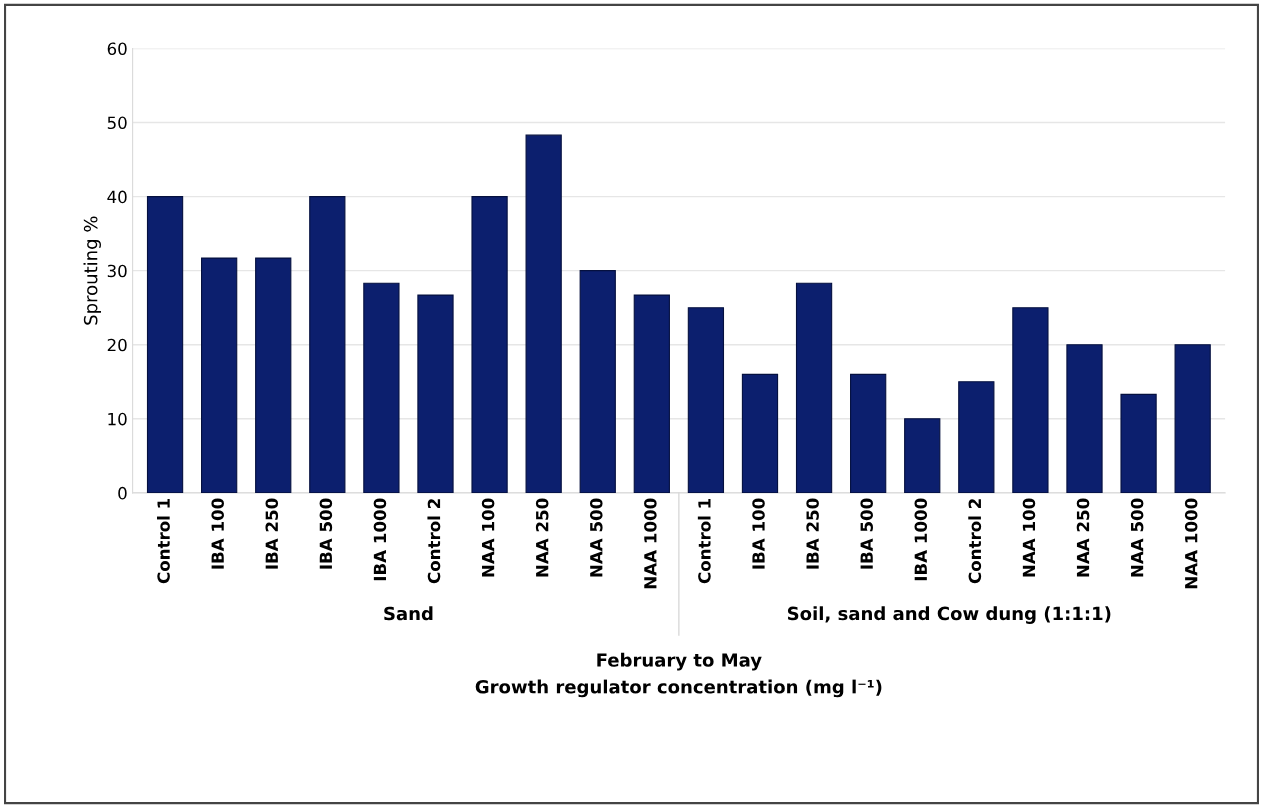 Image resolution: width=1263 pixels, height=808 pixels. Describe the element at coordinates (117, 271) in the screenshot. I see `y-tick-label: 30` at that location.